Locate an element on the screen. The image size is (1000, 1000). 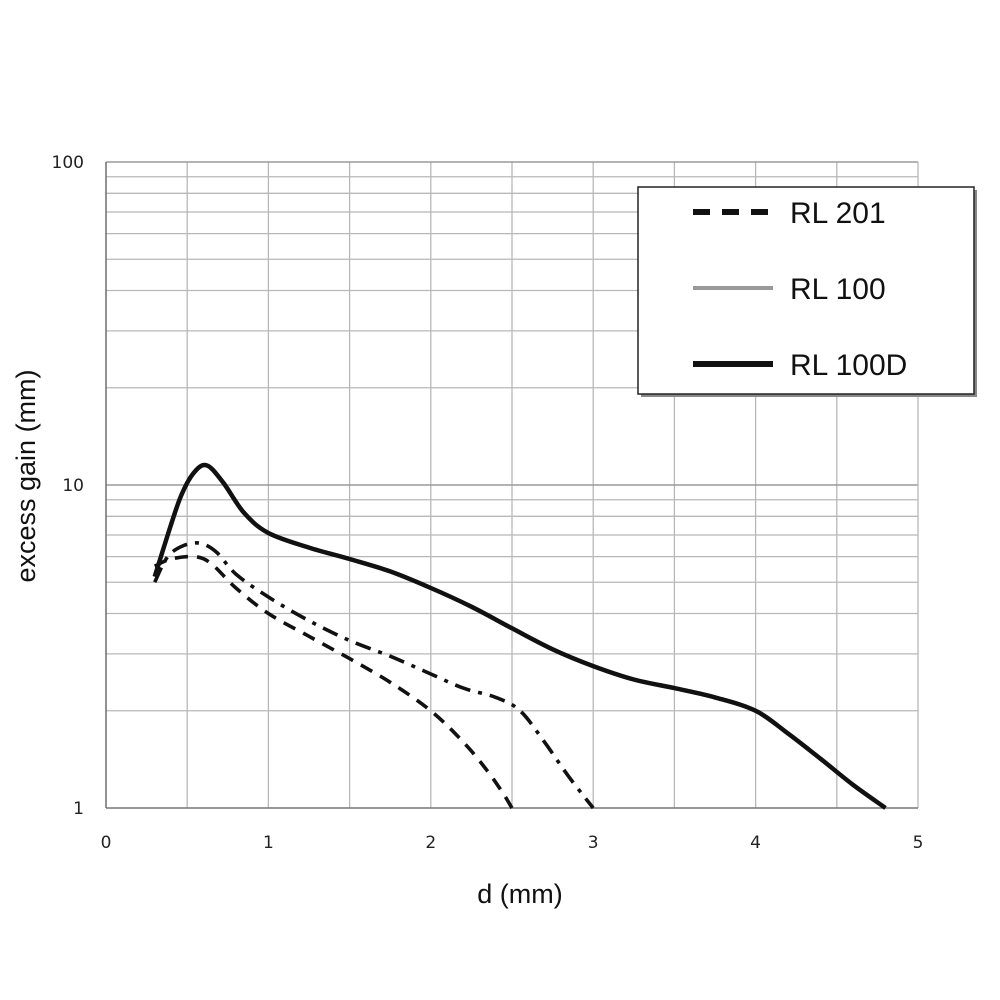
x-axis-label: d (mm) is located at coordinates (519, 894).